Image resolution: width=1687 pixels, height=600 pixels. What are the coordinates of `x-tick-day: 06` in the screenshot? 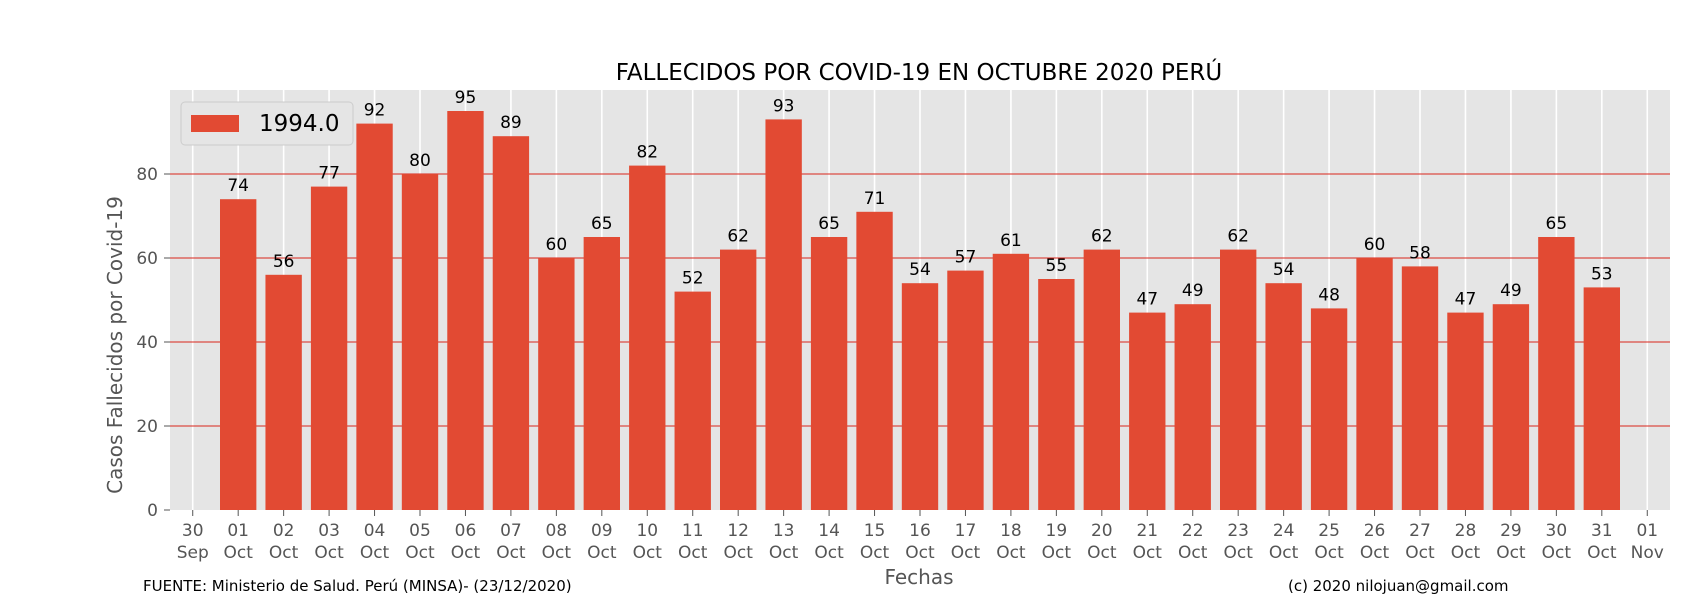 It's located at (466, 531).